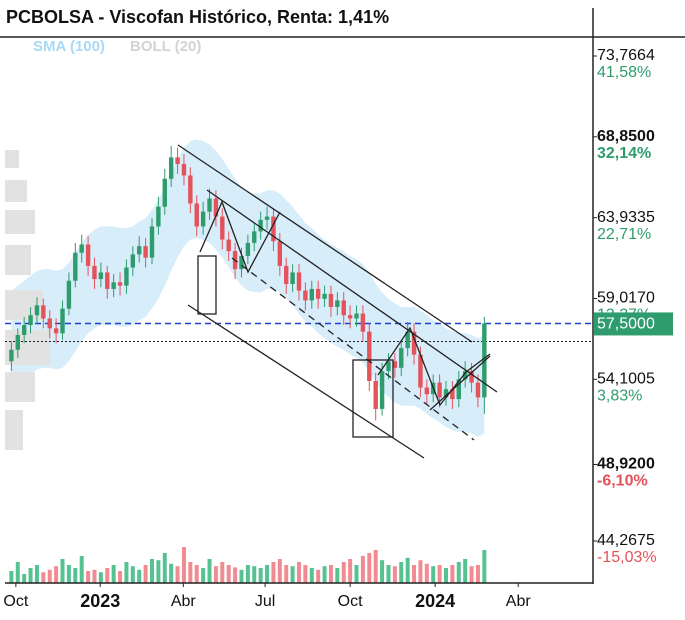 This screenshot has width=685, height=620. Describe the element at coordinates (626, 379) in the screenshot. I see `y-tick-label: 54,1005` at that location.